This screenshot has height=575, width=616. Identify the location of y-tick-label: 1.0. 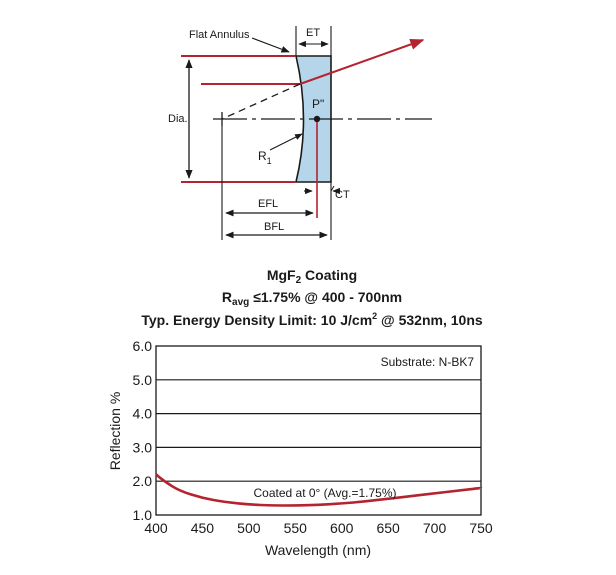
(143, 515).